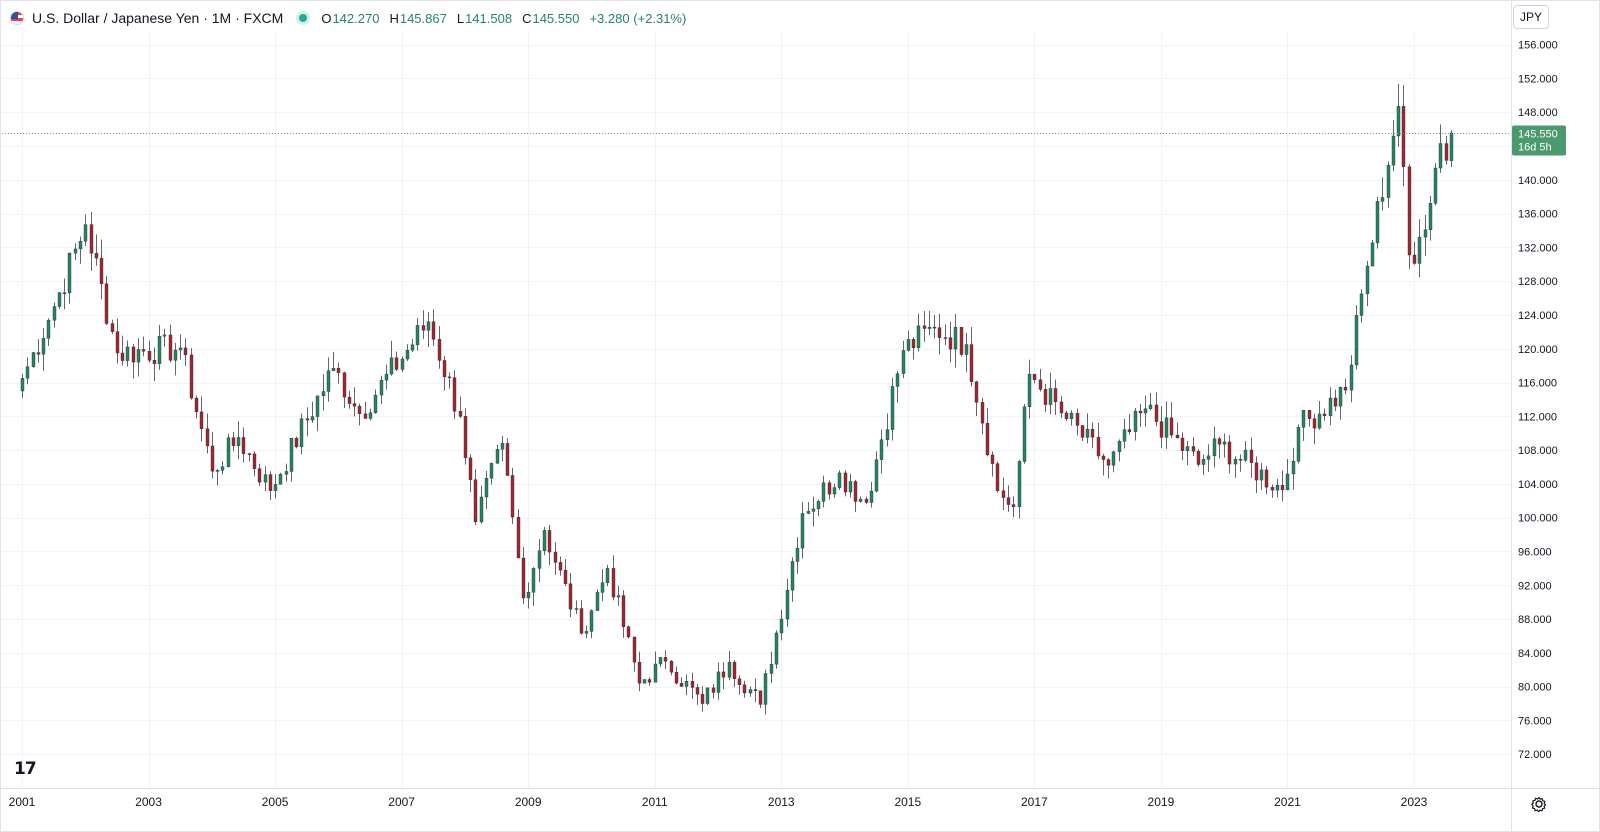 This screenshot has height=832, width=1600. What do you see at coordinates (25, 769) in the screenshot?
I see `tradingview-logo-icon: 17` at bounding box center [25, 769].